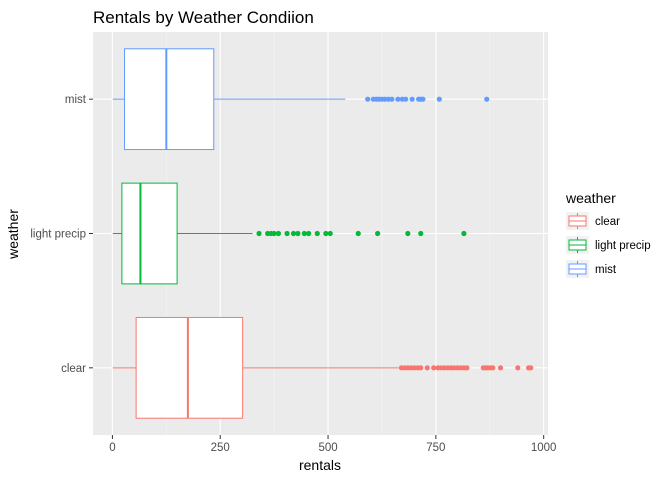  What do you see at coordinates (73, 369) in the screenshot?
I see `y-tick-label: clear` at bounding box center [73, 369].